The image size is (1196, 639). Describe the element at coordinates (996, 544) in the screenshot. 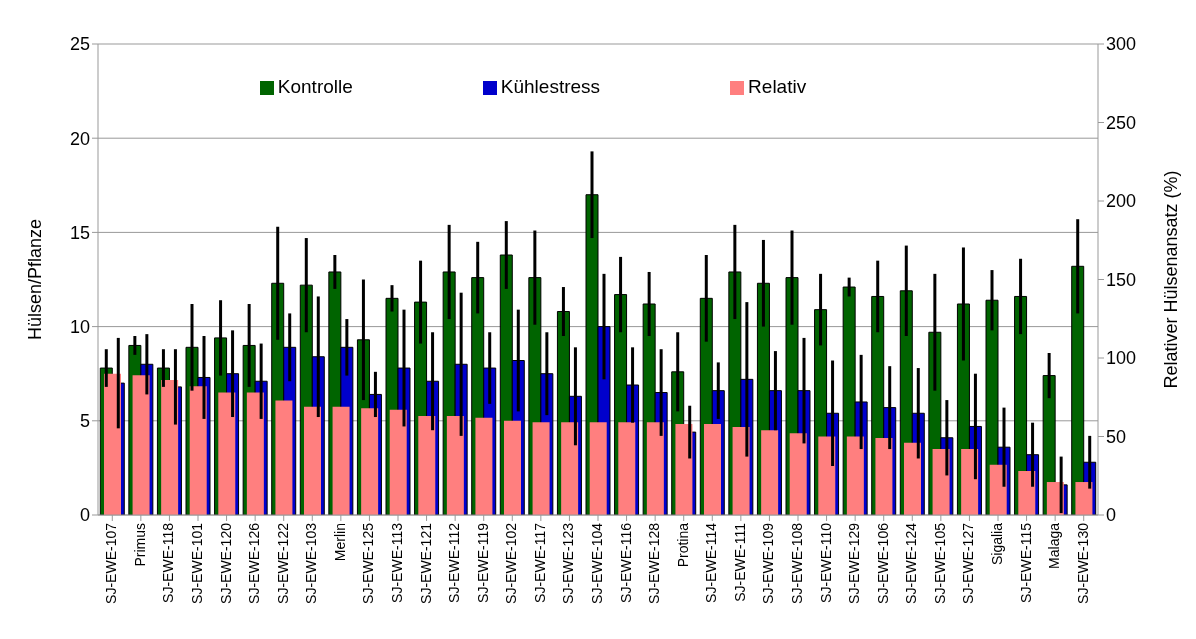

I see `x-tick-label: Sigalia` at that location.